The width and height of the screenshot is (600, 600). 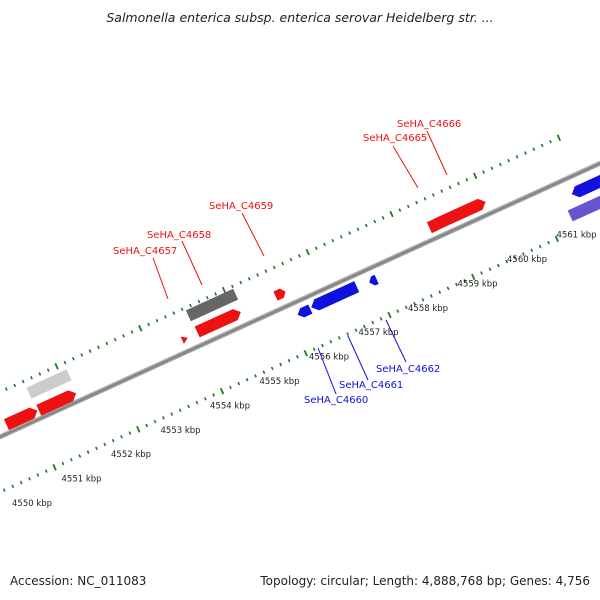 What do you see at coordinates (408, 369) in the screenshot?
I see `gene-label: SeHA_C4662` at bounding box center [408, 369].